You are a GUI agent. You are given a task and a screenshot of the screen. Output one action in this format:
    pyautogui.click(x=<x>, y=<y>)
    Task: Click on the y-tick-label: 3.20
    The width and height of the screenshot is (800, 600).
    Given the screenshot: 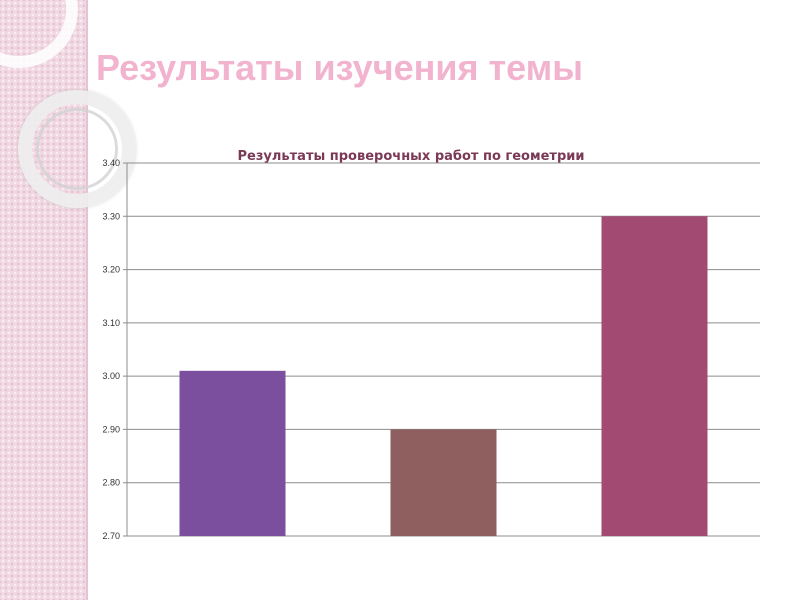 What is the action you would take?
    pyautogui.click(x=111, y=270)
    